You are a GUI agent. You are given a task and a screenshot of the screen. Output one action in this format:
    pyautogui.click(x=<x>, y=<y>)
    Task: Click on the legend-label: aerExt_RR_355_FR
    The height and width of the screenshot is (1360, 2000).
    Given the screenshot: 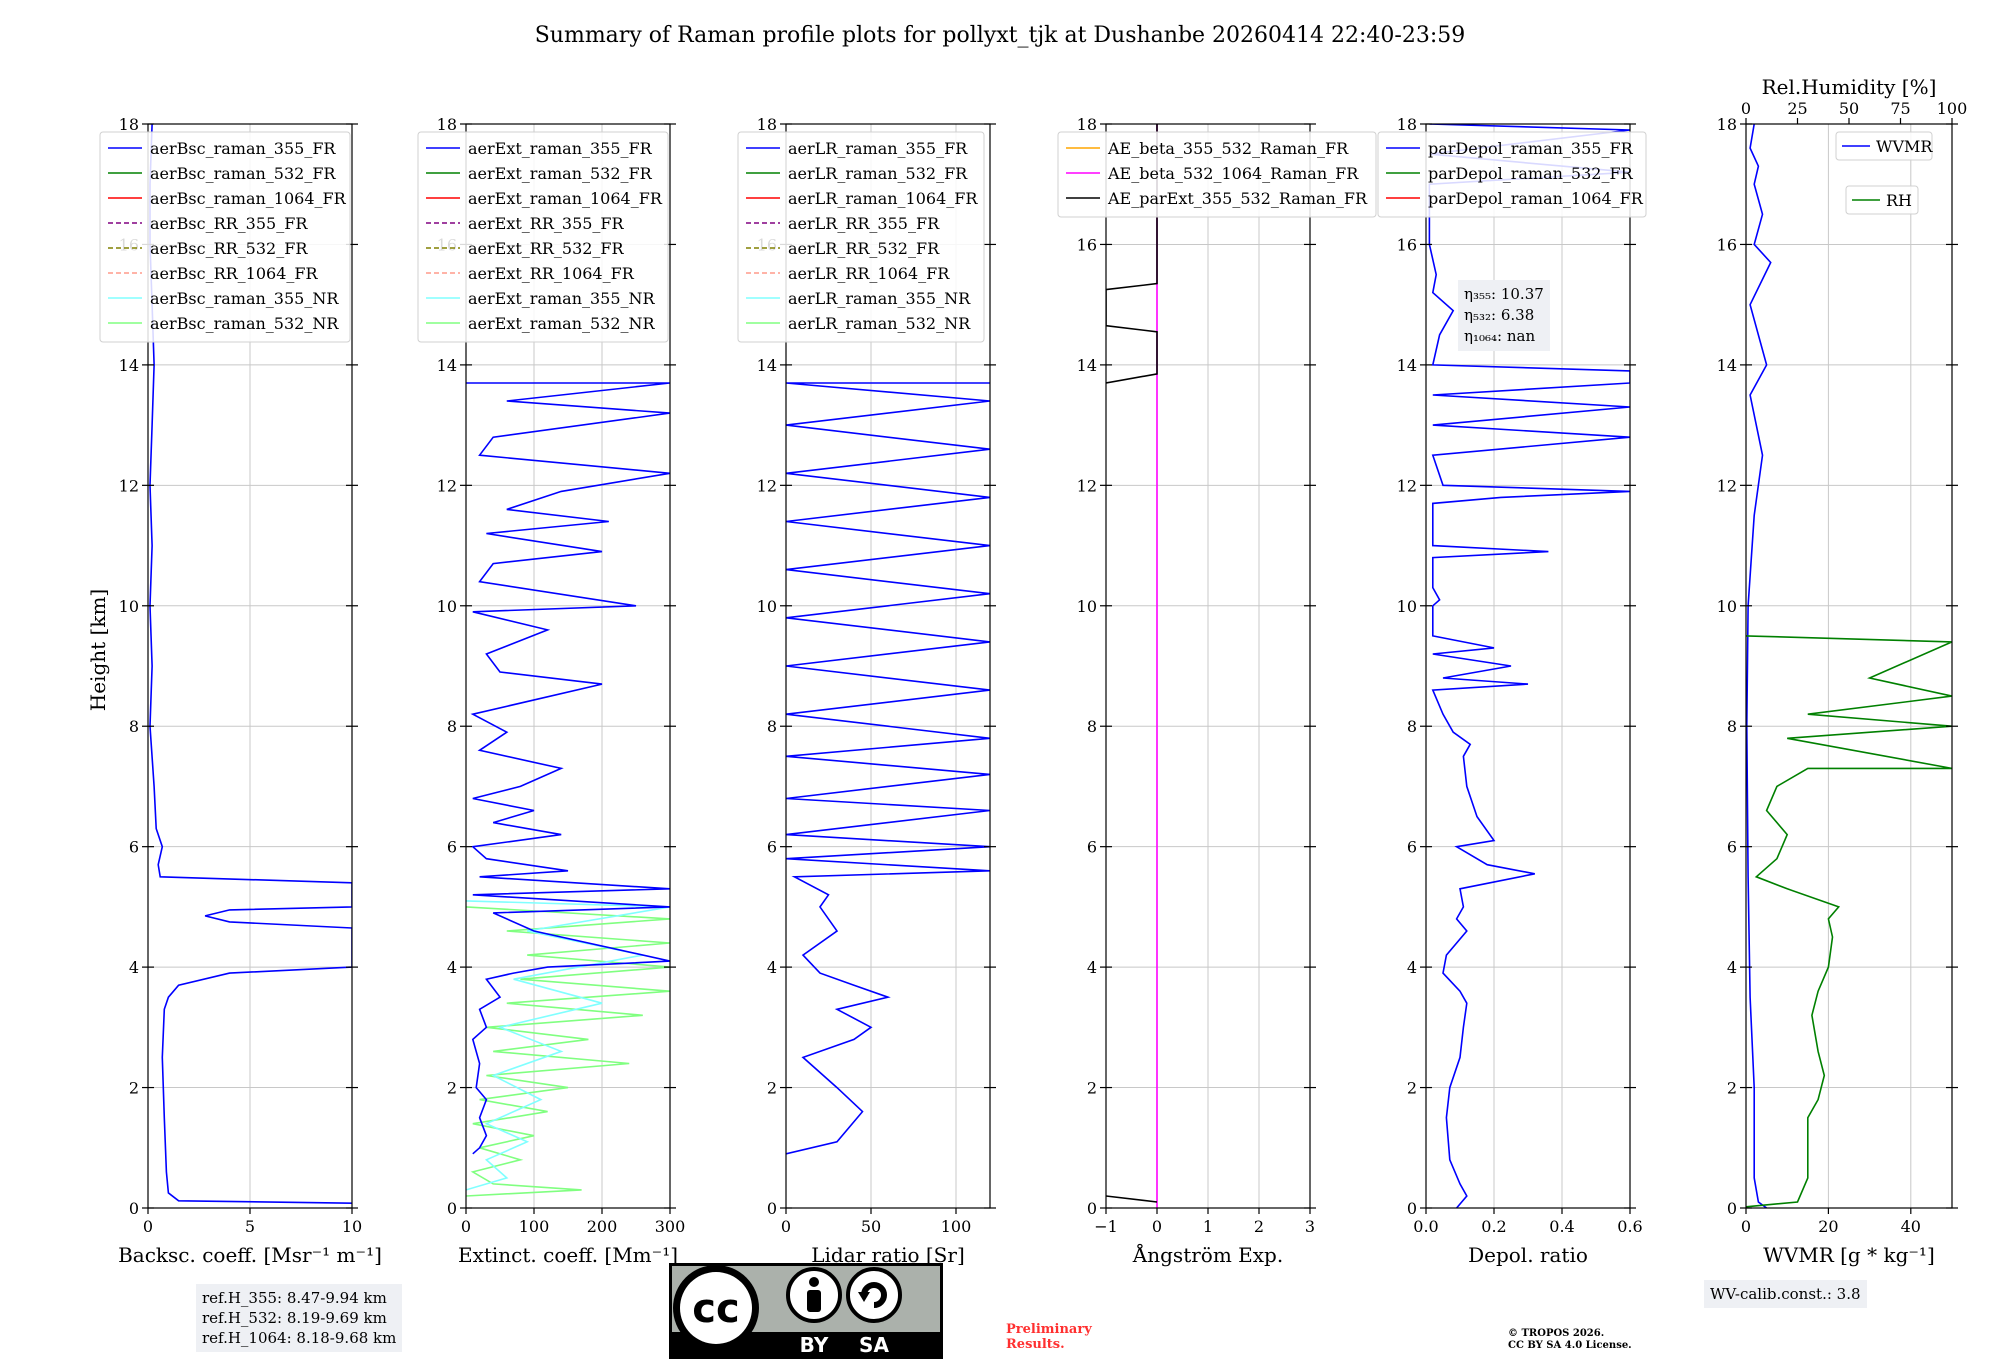 What is the action you would take?
    pyautogui.click(x=546, y=223)
    